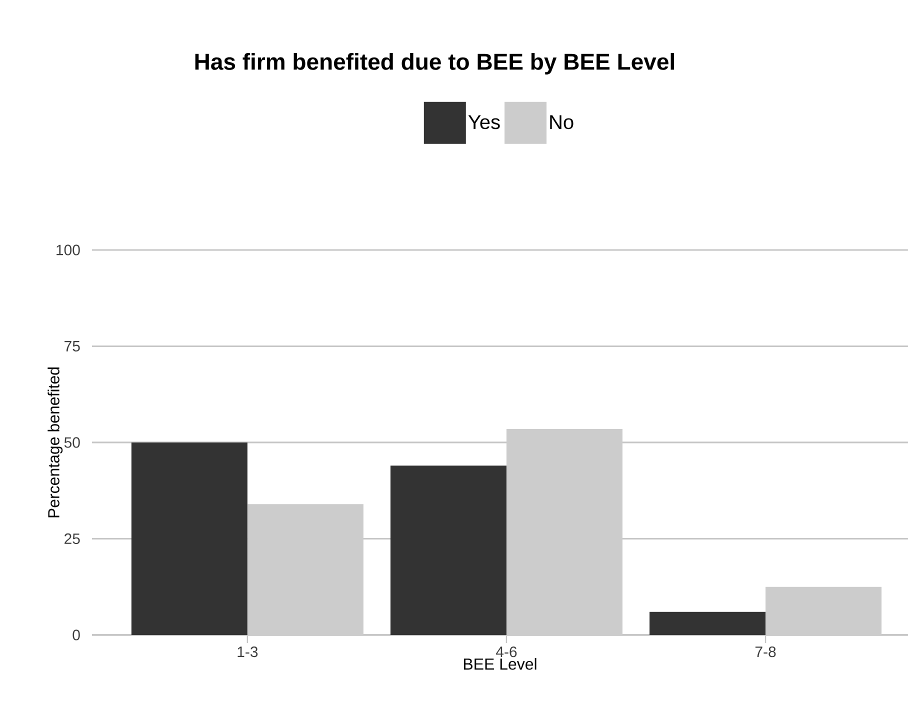  What do you see at coordinates (72, 442) in the screenshot?
I see `y-tick-label: 50` at bounding box center [72, 442].